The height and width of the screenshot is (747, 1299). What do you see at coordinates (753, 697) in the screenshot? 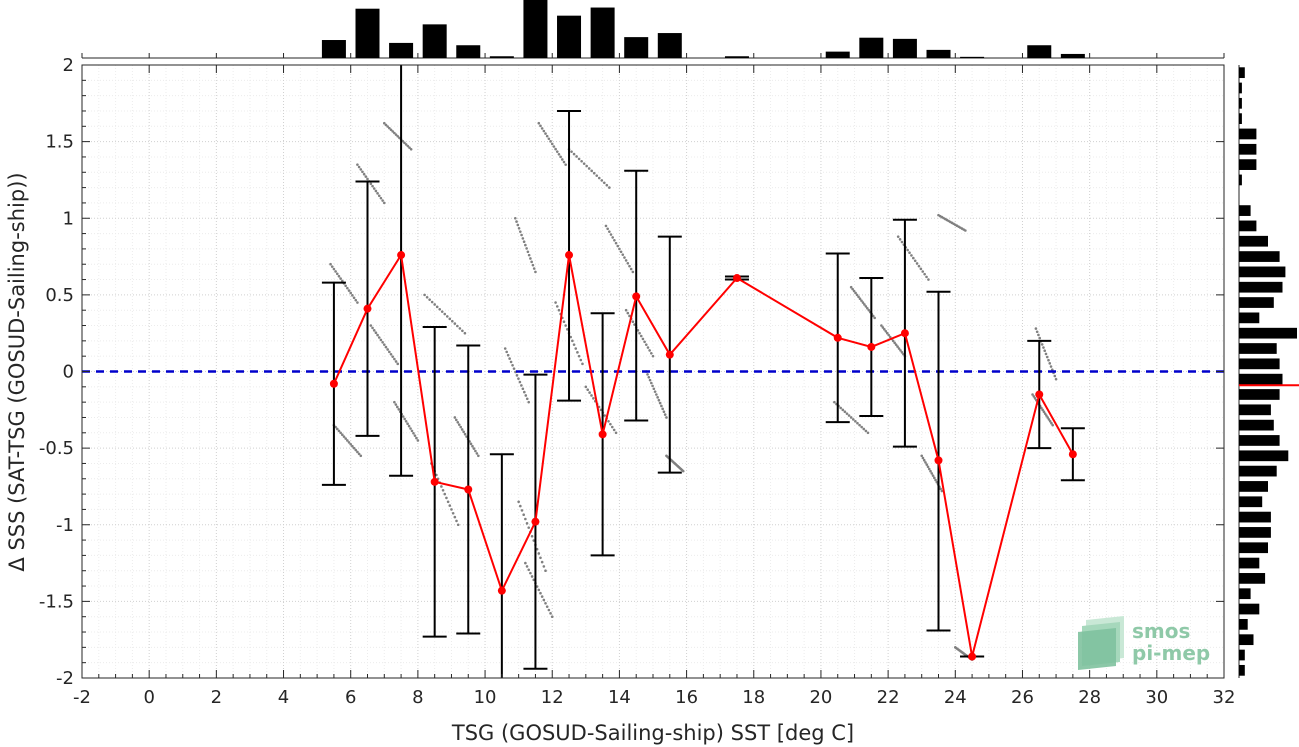
I see `x-tick-label: 18` at bounding box center [753, 697].